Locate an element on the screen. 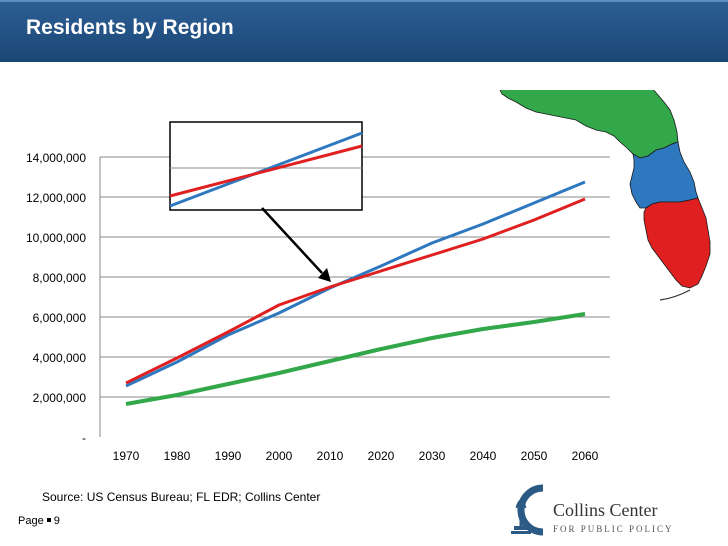 The height and width of the screenshot is (546, 728). logo-tagline: FOR PUBLIC POLICY is located at coordinates (613, 529).